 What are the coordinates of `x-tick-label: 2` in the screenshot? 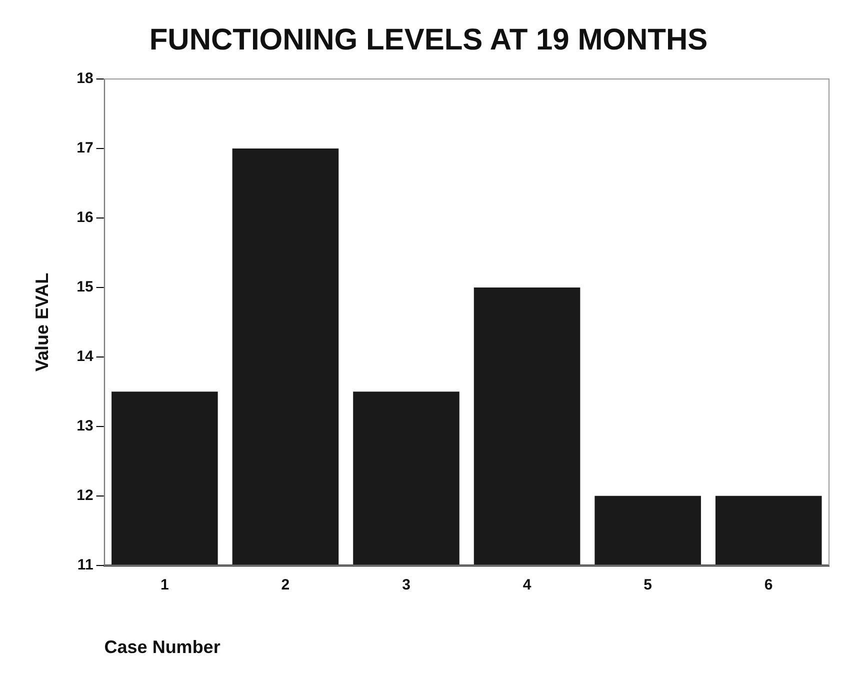 It's located at (285, 585).